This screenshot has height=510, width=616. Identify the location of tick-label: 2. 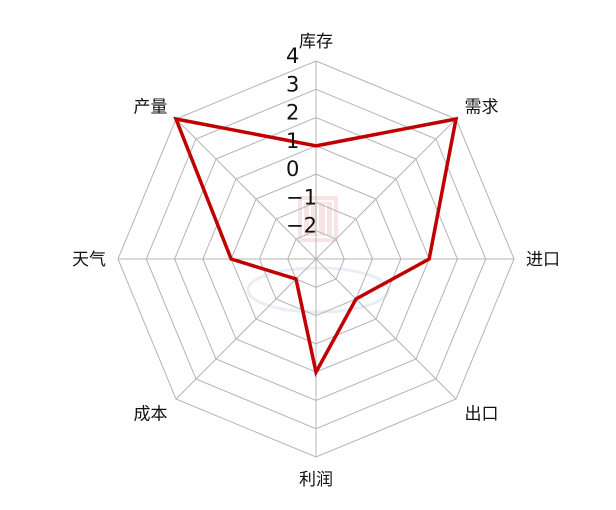
(292, 113).